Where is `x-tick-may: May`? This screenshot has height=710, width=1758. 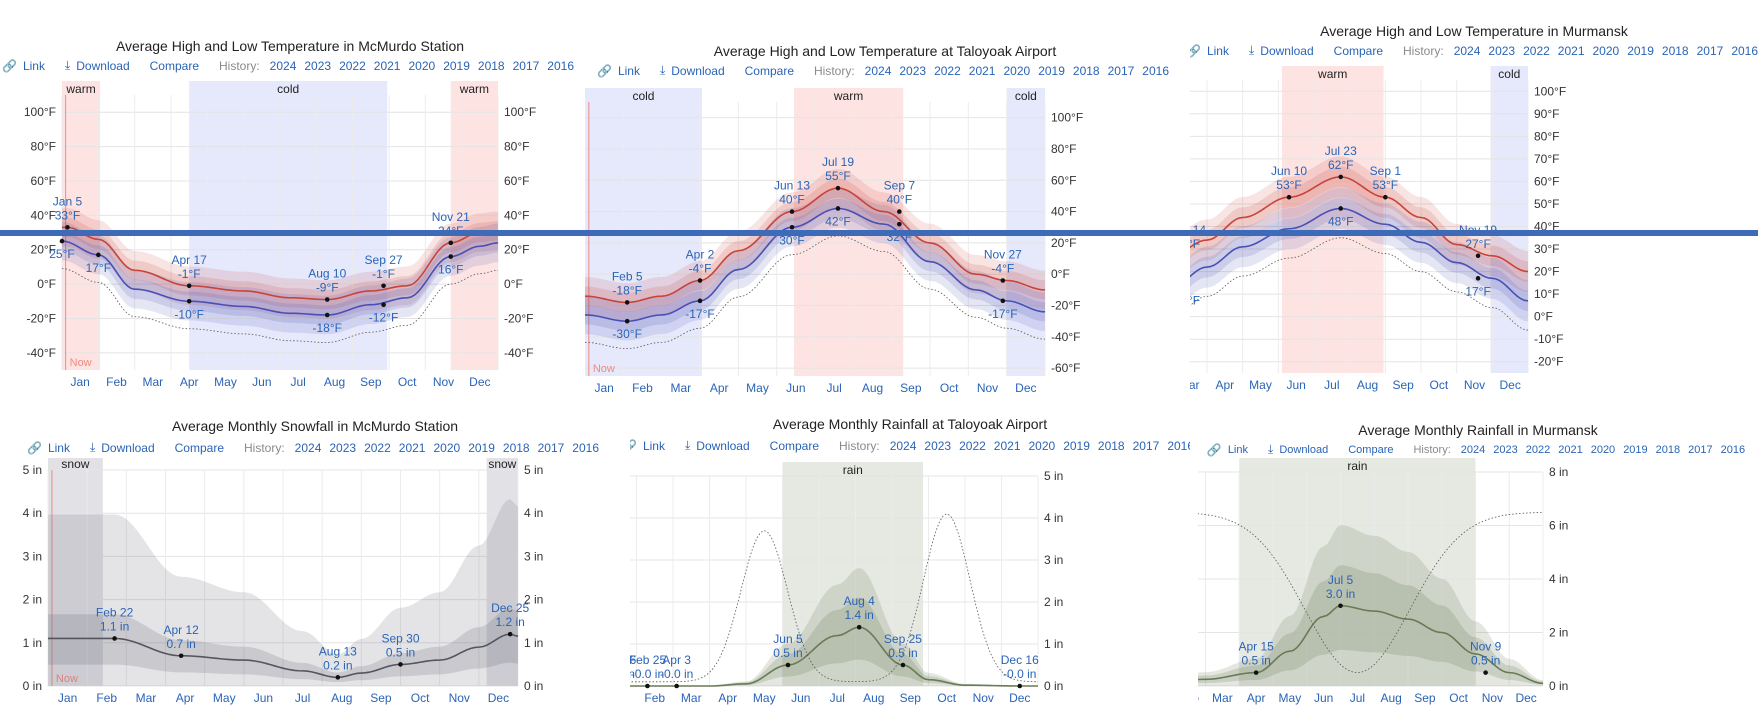
x-tick-may: May is located at coordinates (764, 698).